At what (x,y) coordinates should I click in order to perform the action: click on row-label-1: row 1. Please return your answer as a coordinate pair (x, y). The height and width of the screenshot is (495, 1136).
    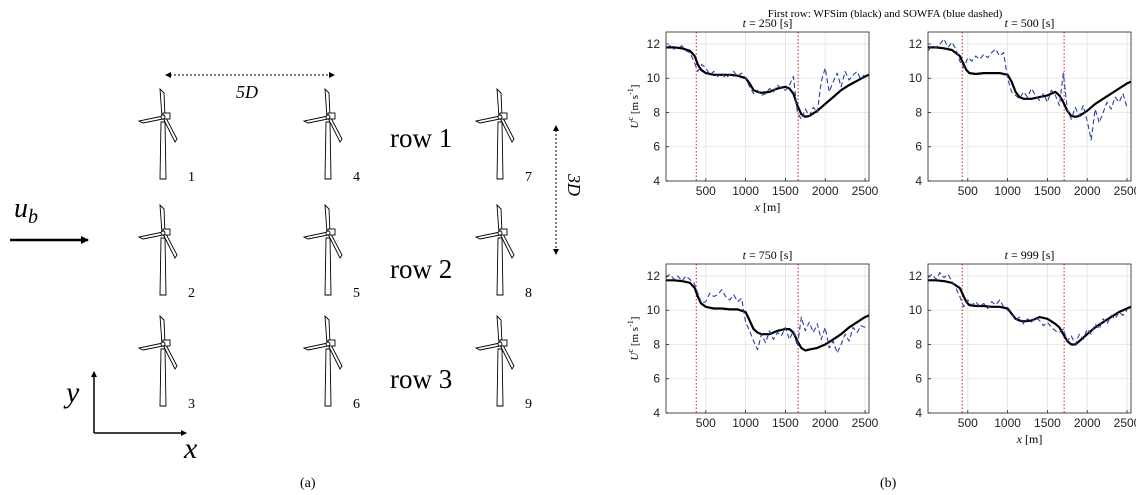
    Looking at the image, I should click on (421, 138).